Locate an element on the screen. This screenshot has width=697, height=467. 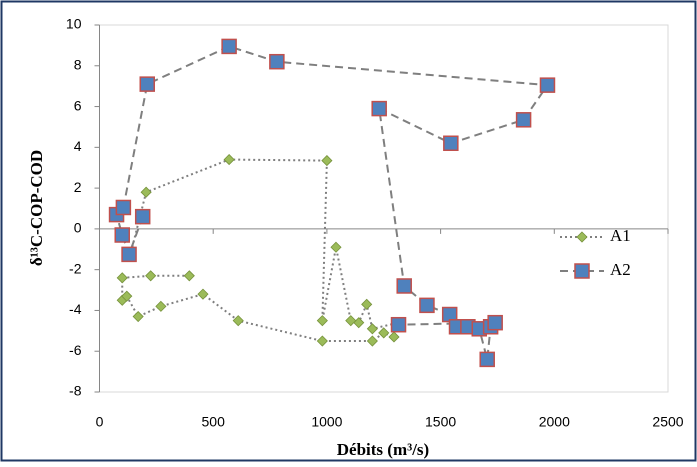
y-tick-label: -2 is located at coordinates (75, 268).